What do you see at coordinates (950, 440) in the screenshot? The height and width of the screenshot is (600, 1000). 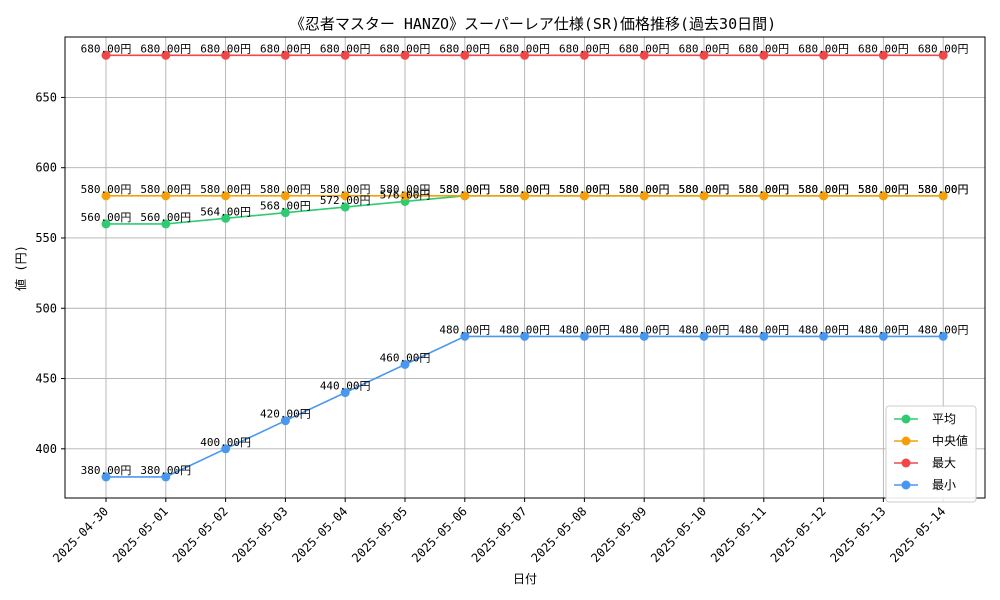 I see `legend-label: 中央値` at bounding box center [950, 440].